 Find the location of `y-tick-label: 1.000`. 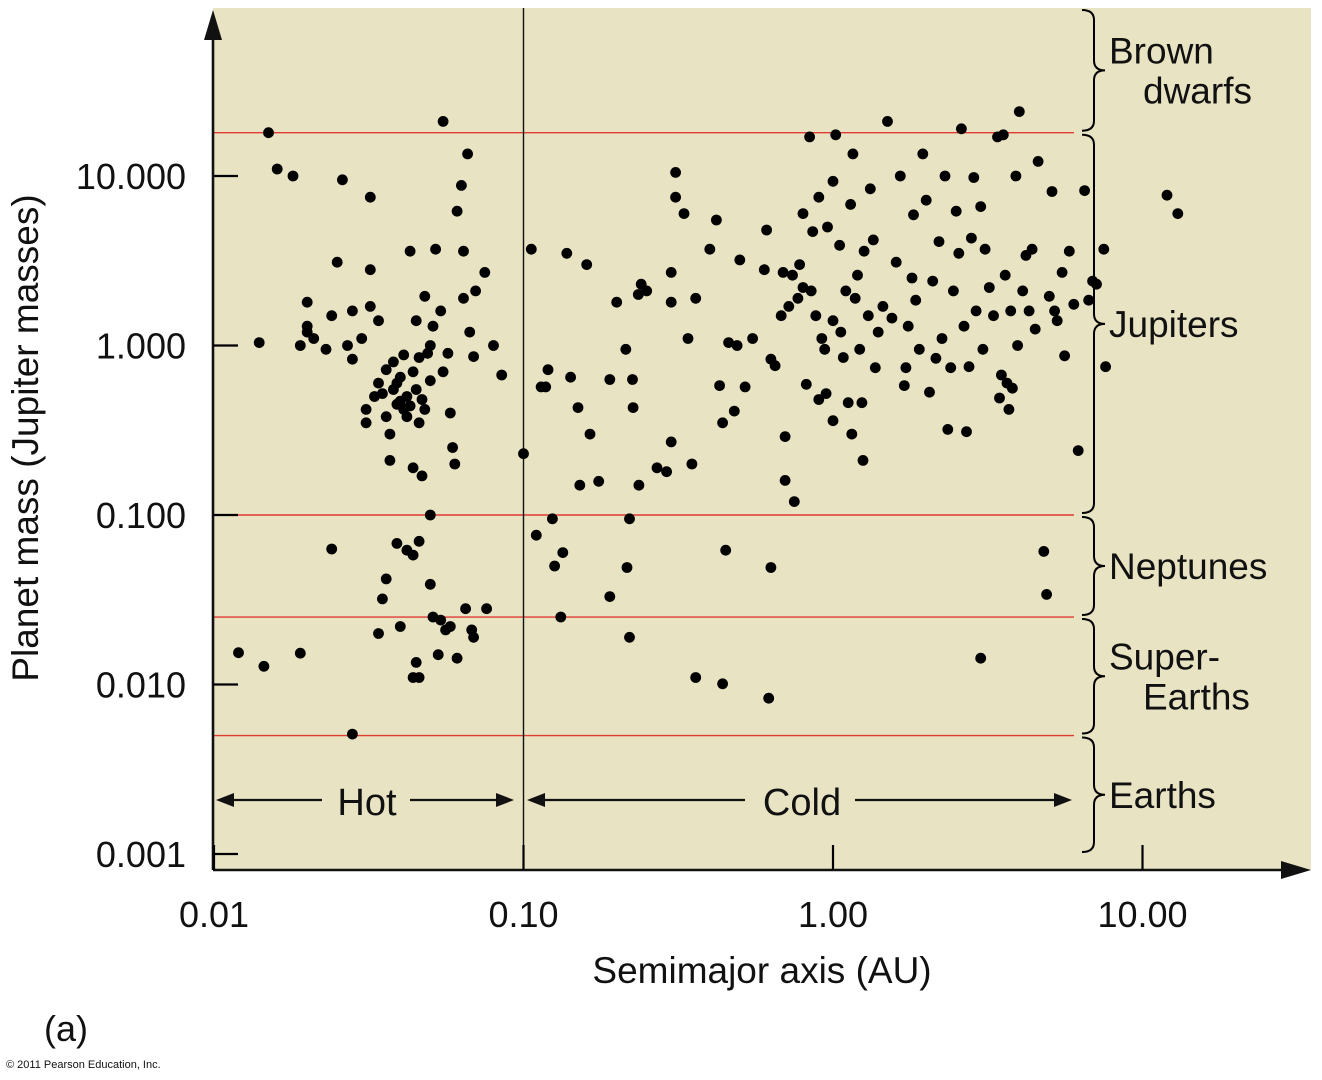

y-tick-label: 1.000 is located at coordinates (141, 346).